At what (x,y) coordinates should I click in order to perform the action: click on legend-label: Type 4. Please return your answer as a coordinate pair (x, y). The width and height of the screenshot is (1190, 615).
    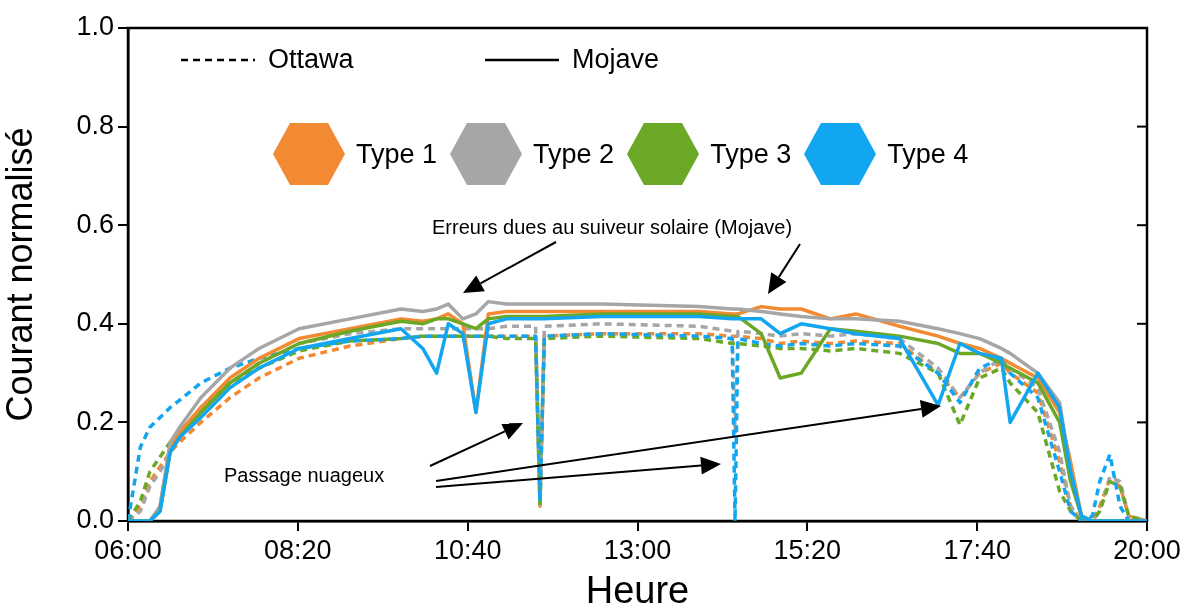
    Looking at the image, I should click on (928, 154).